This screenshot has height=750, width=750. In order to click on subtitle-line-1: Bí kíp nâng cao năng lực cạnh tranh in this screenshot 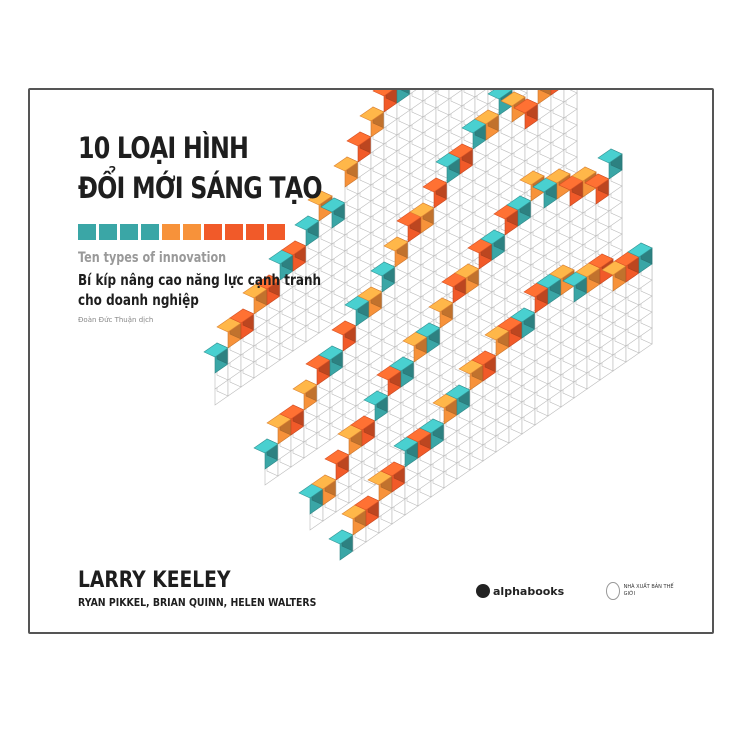, I will do `click(200, 280)`.